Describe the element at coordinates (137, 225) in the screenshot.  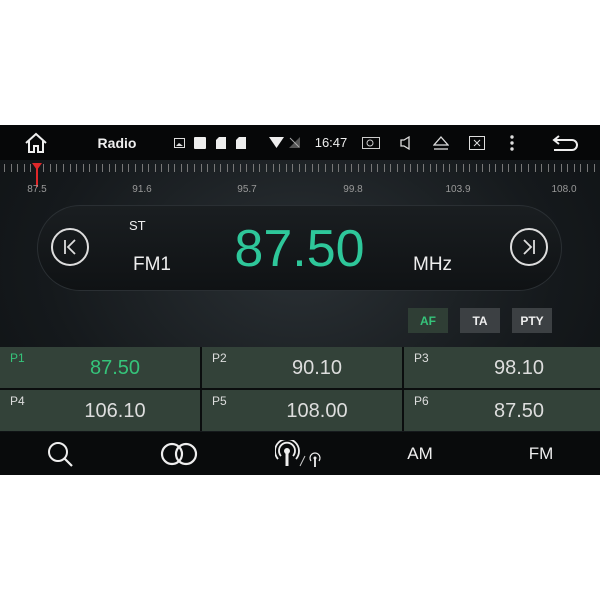
I see `stereo-indicator: ST` at that location.